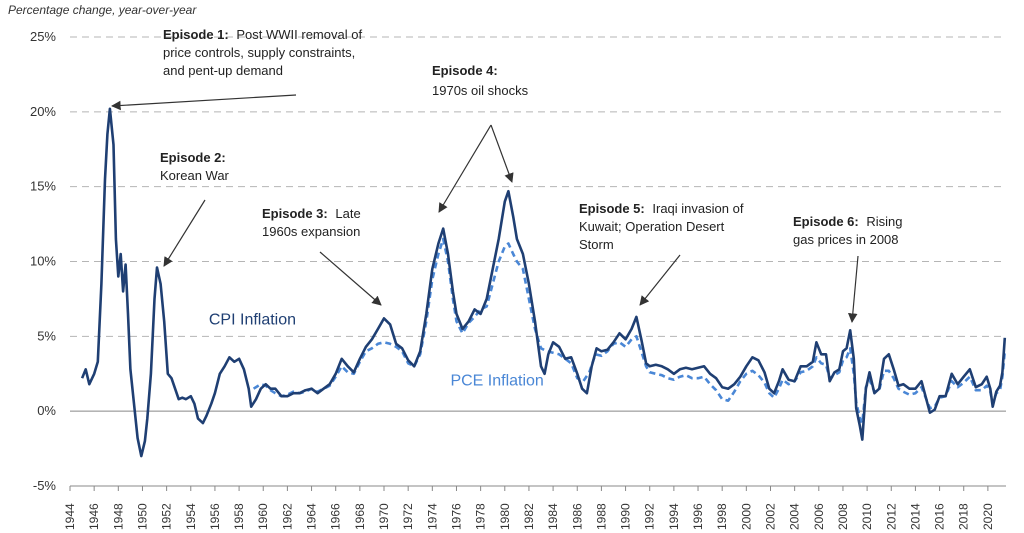 Image resolution: width=1024 pixels, height=533 pixels. What do you see at coordinates (660, 280) in the screenshot?
I see `episode-5-arrow` at bounding box center [660, 280].